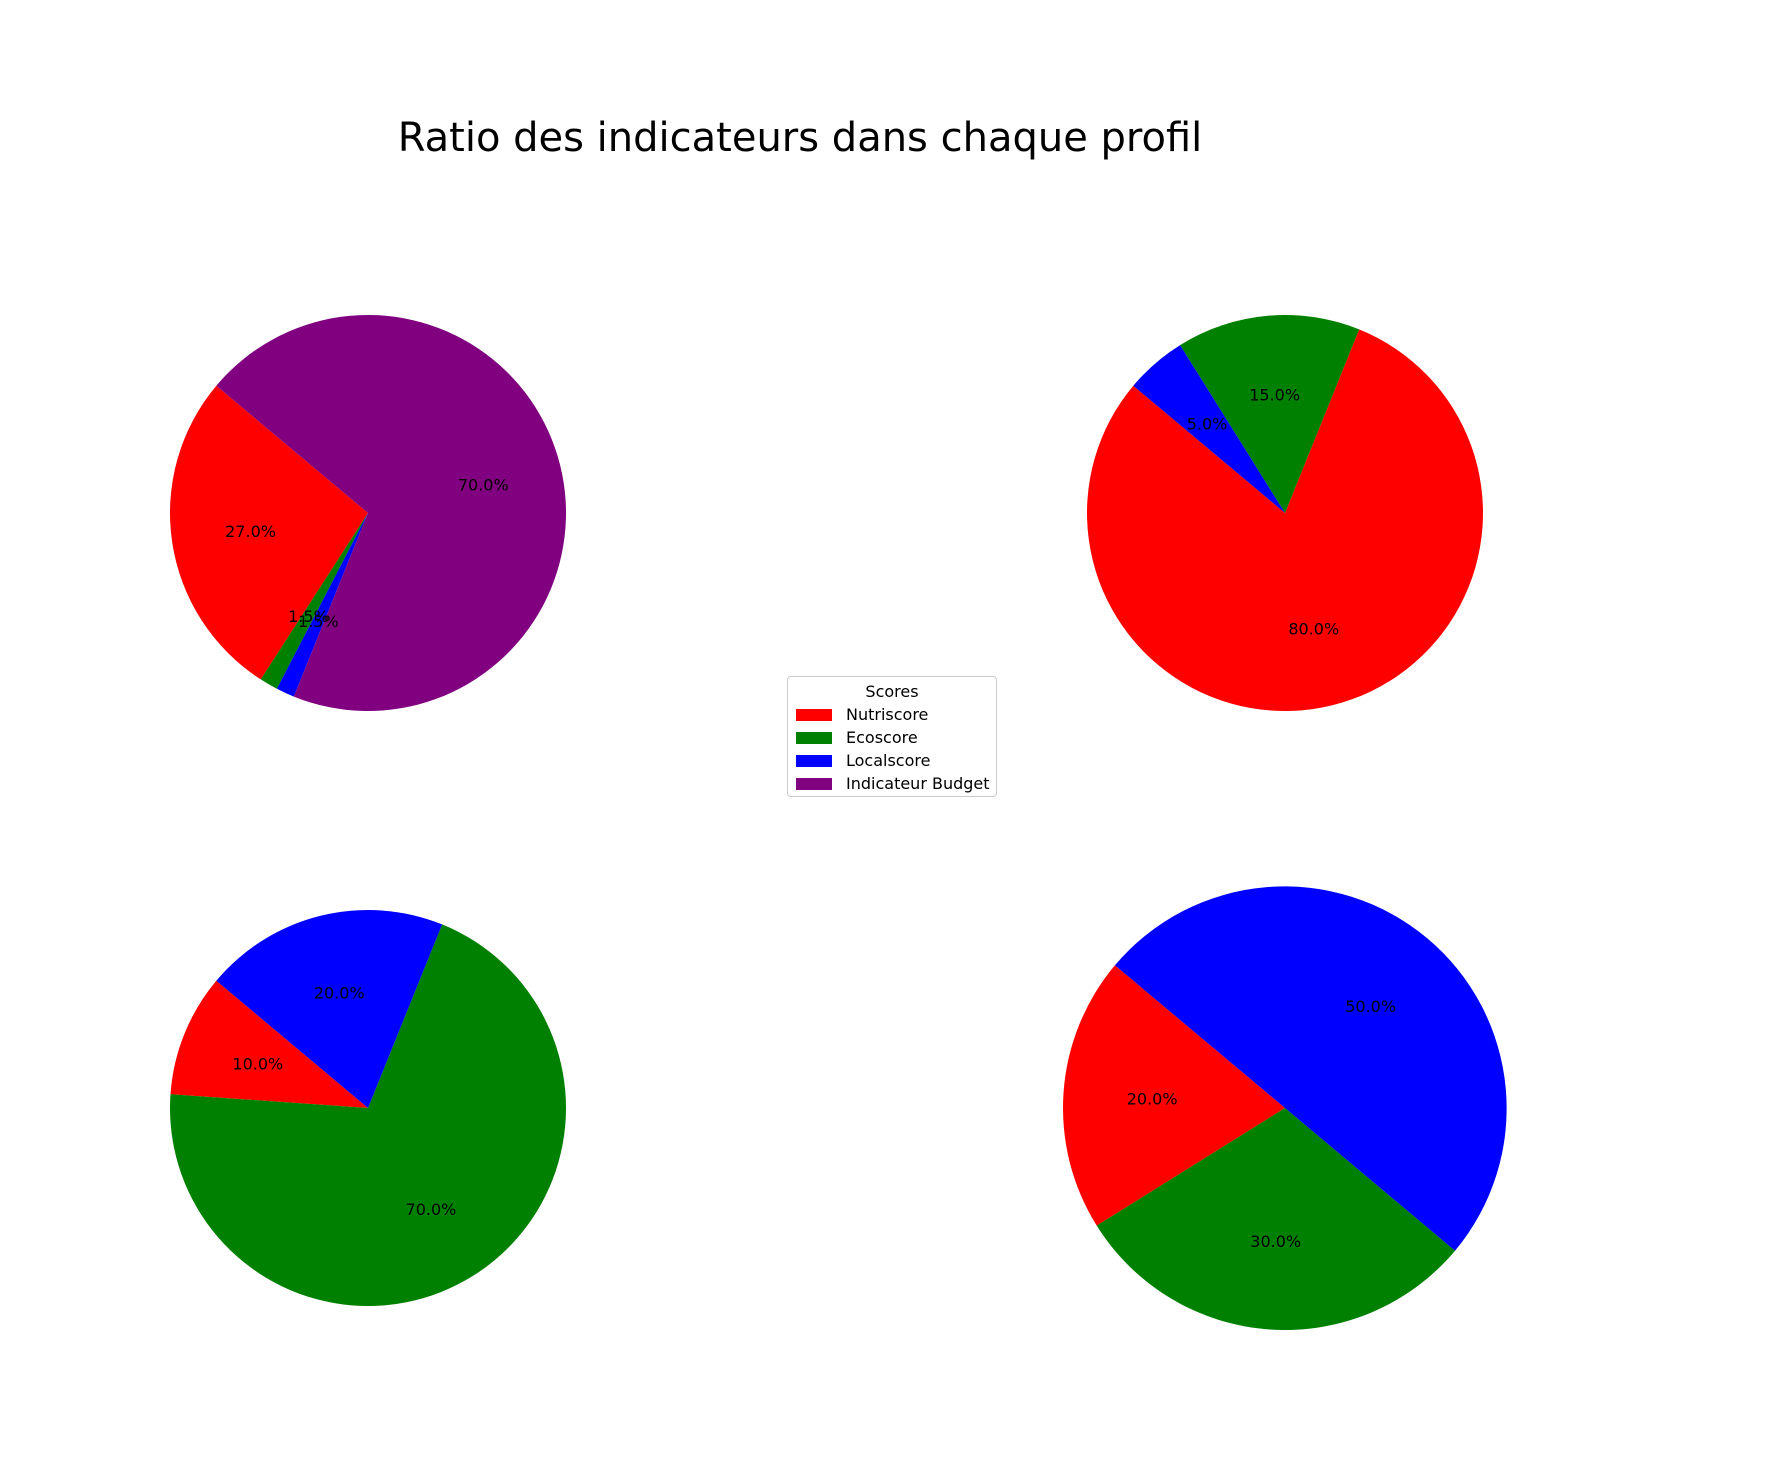  What do you see at coordinates (1313, 628) in the screenshot?
I see `pie-2-label-nutriscore: 80.0%` at bounding box center [1313, 628].